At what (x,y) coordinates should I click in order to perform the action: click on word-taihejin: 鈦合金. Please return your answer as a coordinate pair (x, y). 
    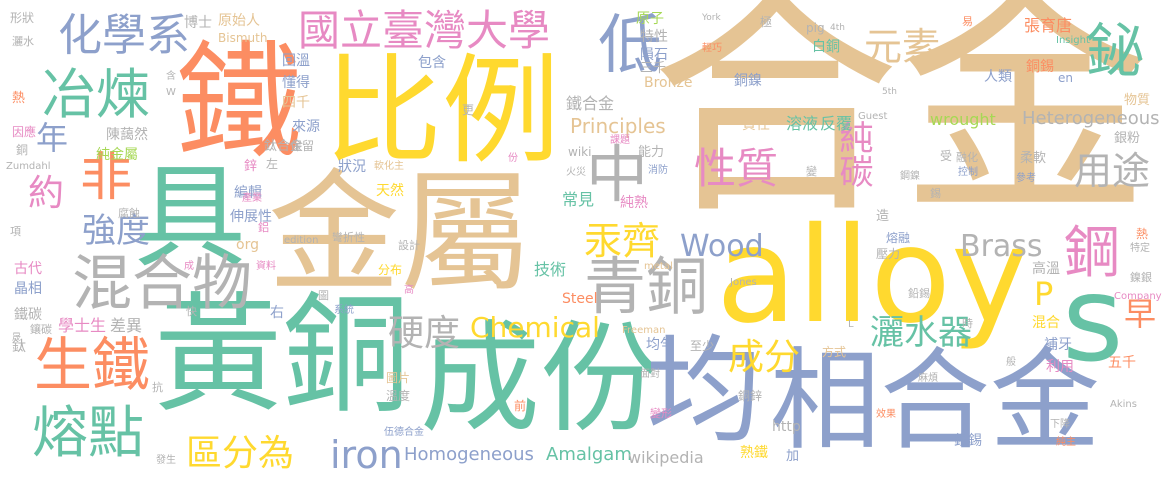
    Looking at the image, I should click on (284, 146).